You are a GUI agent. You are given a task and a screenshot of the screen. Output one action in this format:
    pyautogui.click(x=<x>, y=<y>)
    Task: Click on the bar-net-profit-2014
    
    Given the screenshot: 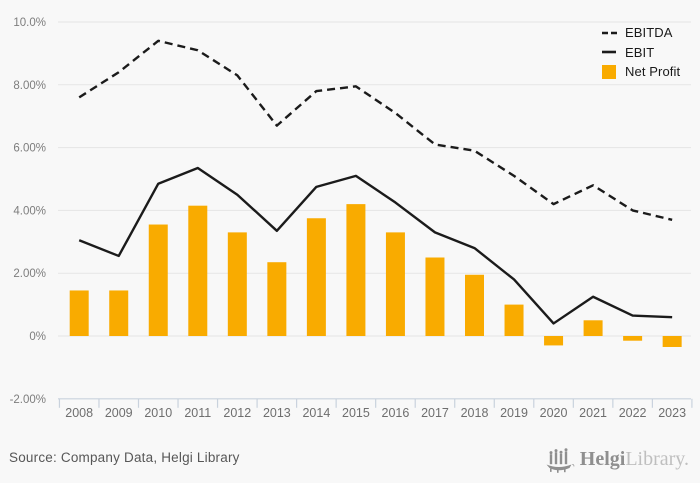 What is the action you would take?
    pyautogui.click(x=316, y=277)
    